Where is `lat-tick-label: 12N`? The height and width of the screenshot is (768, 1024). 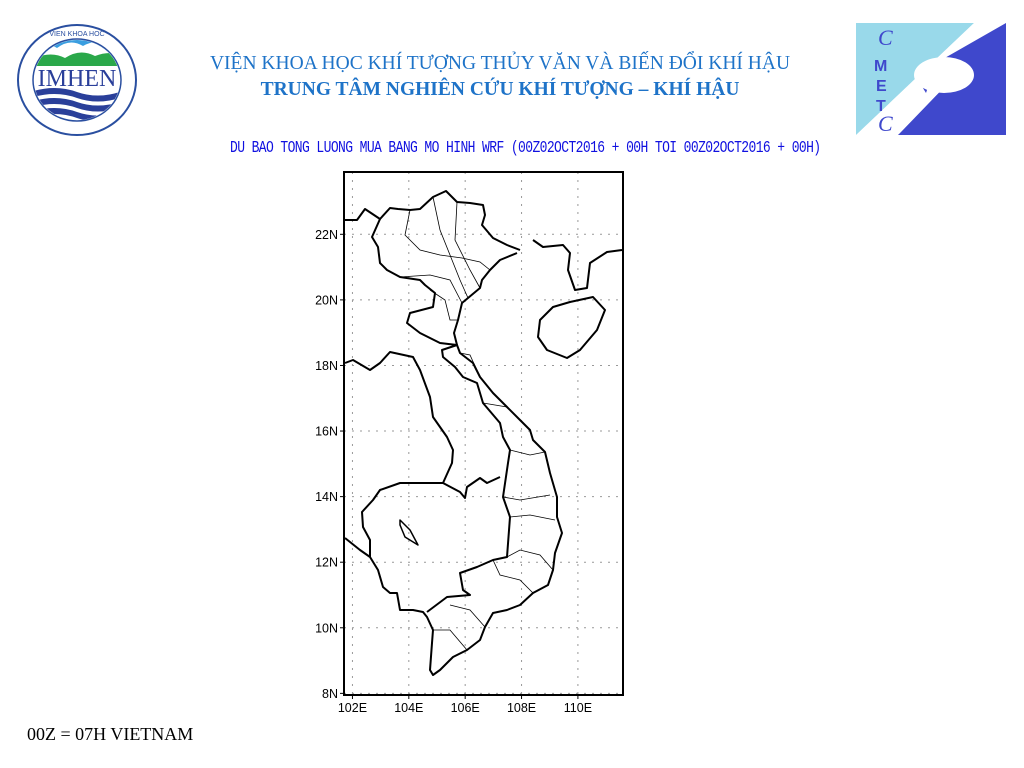 lat-tick-label: 12N is located at coordinates (326, 563).